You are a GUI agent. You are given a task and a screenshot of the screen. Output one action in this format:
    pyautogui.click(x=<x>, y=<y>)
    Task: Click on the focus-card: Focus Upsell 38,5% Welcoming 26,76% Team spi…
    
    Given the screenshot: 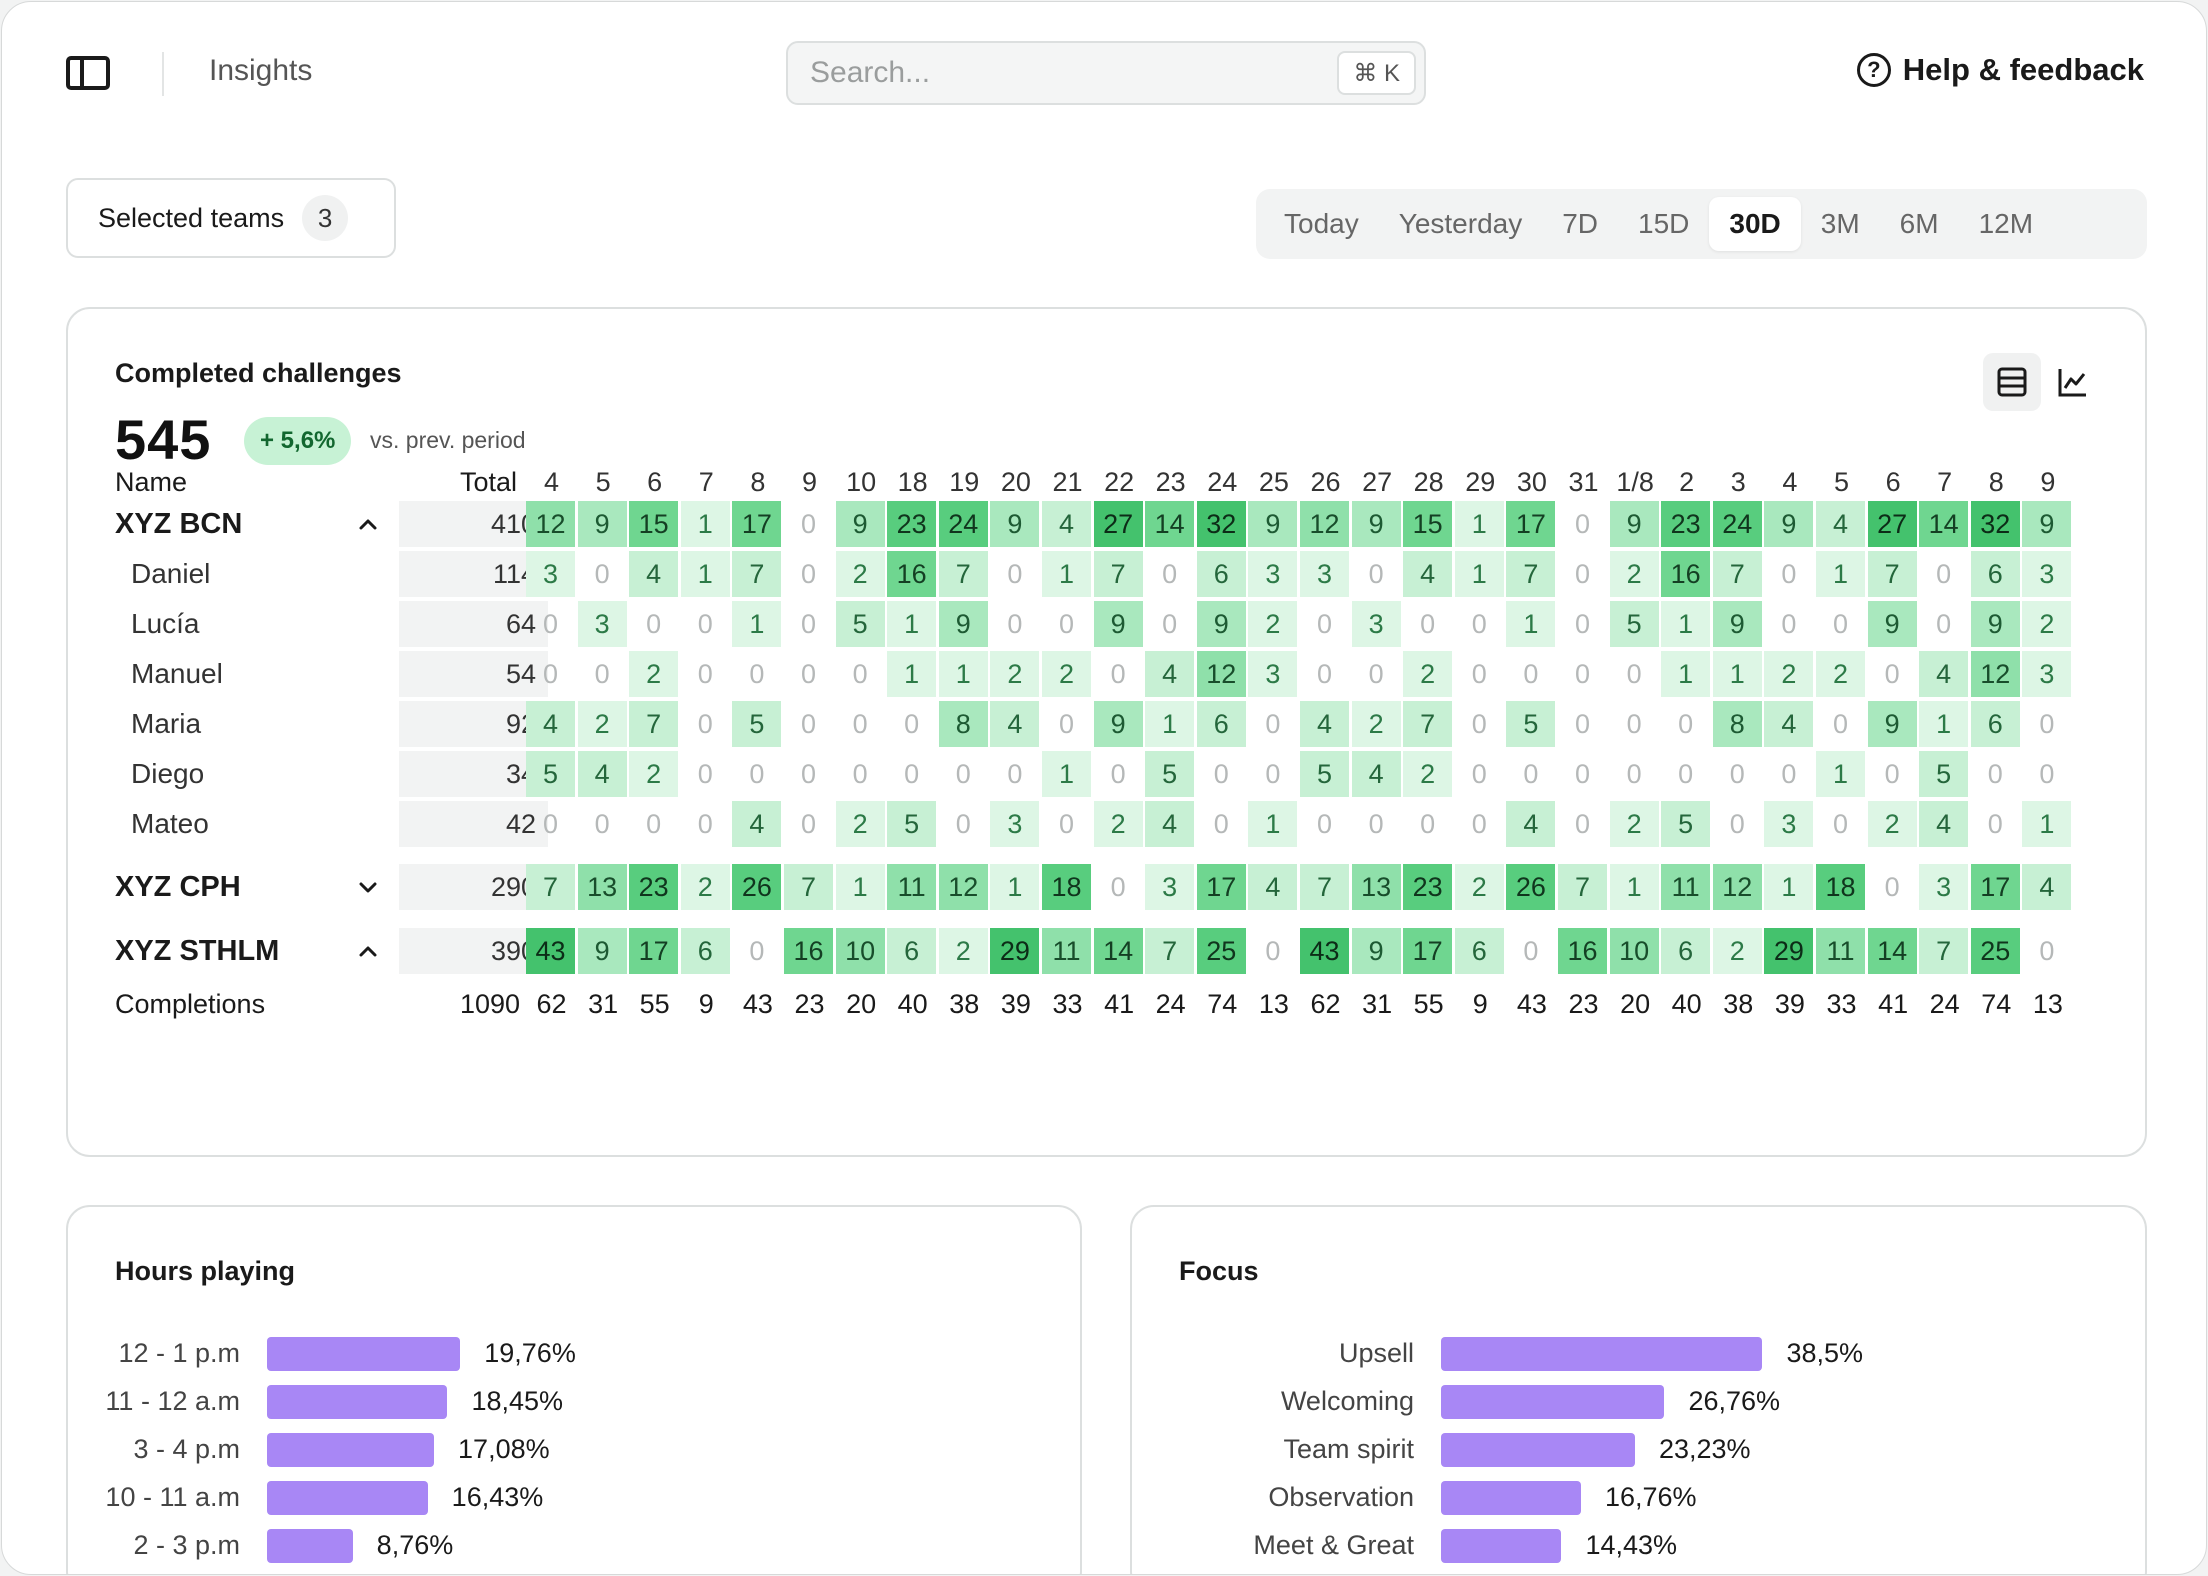 What is the action you would take?
    pyautogui.click(x=1638, y=1389)
    